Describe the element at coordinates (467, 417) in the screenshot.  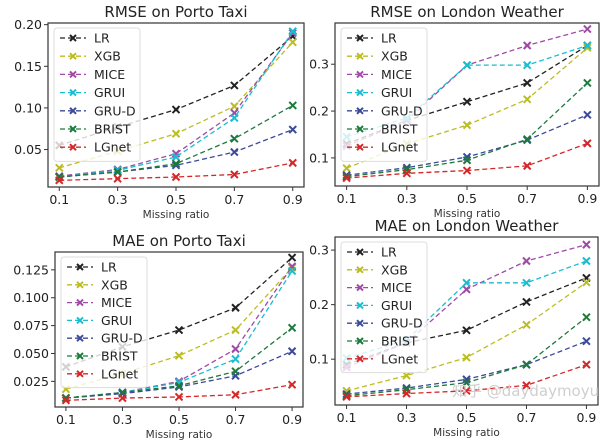
I see `x-tick-label: 0.5` at that location.